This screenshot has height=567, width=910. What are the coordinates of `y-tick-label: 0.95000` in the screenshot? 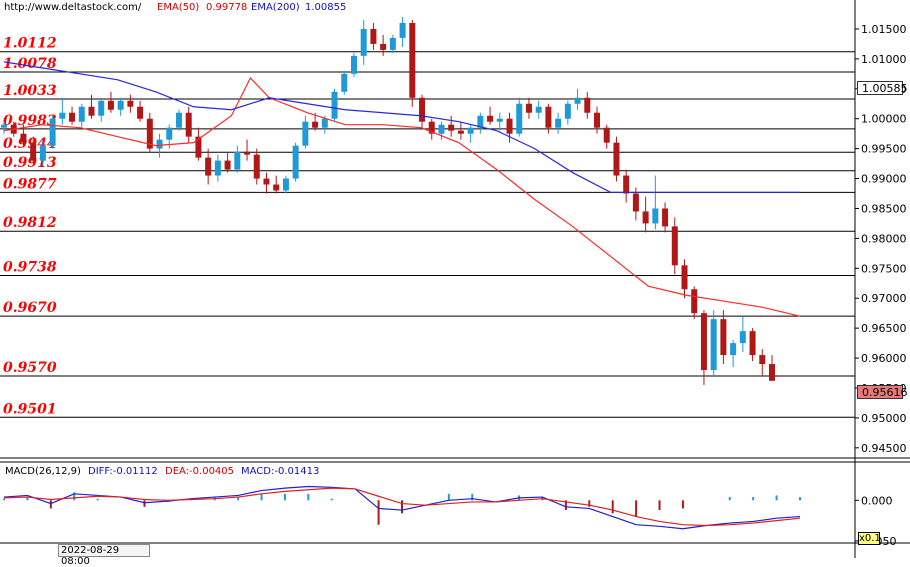 It's located at (884, 418).